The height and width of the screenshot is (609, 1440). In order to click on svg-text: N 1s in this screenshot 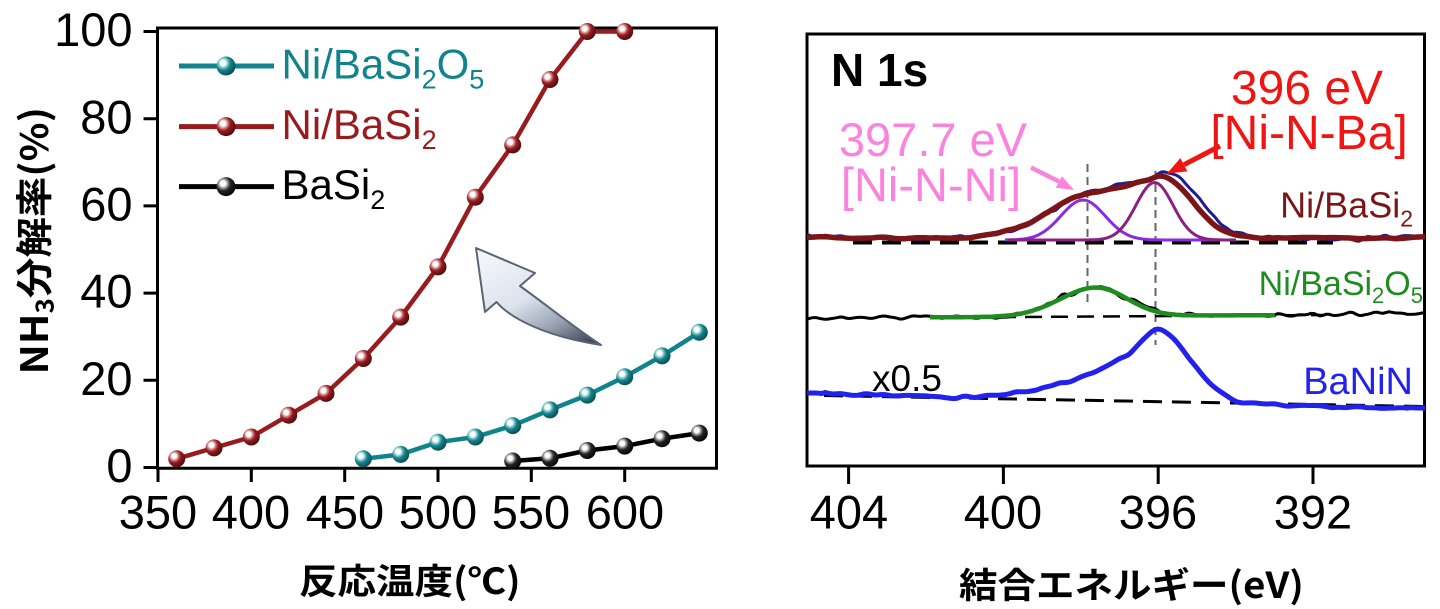, I will do `click(879, 70)`.